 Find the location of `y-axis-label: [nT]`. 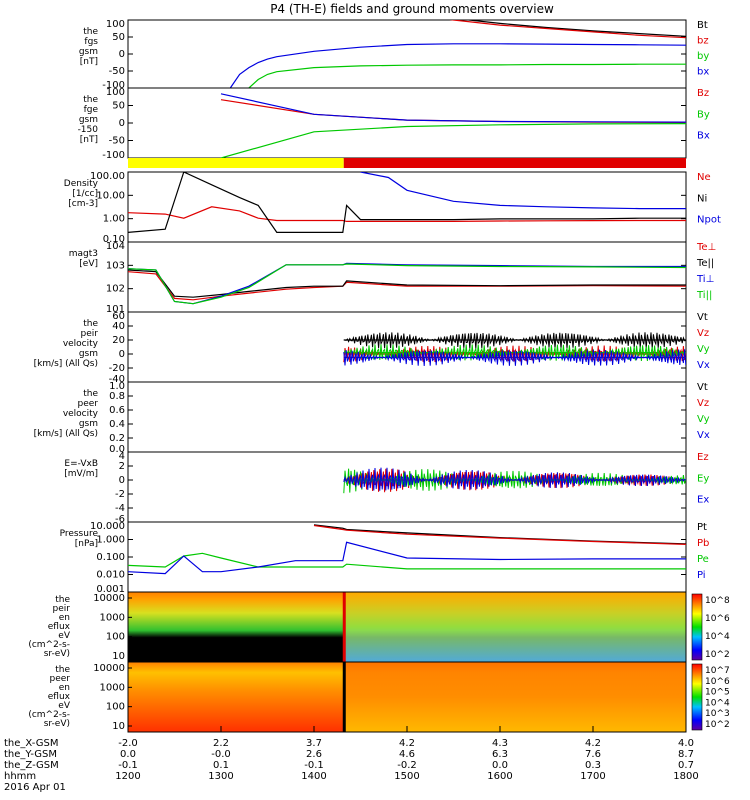

y-axis-label: [nT] is located at coordinates (89, 62).